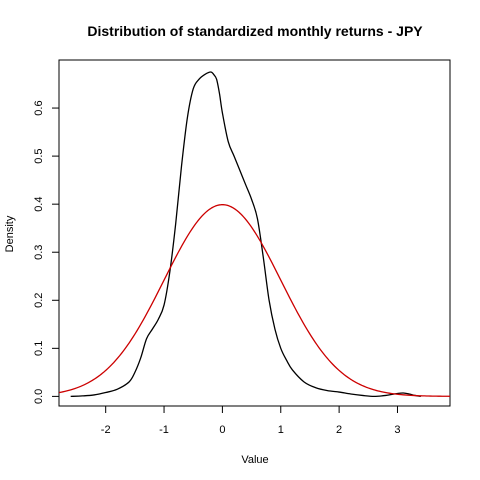  I want to click on x-tick-label: 0, so click(222, 430).